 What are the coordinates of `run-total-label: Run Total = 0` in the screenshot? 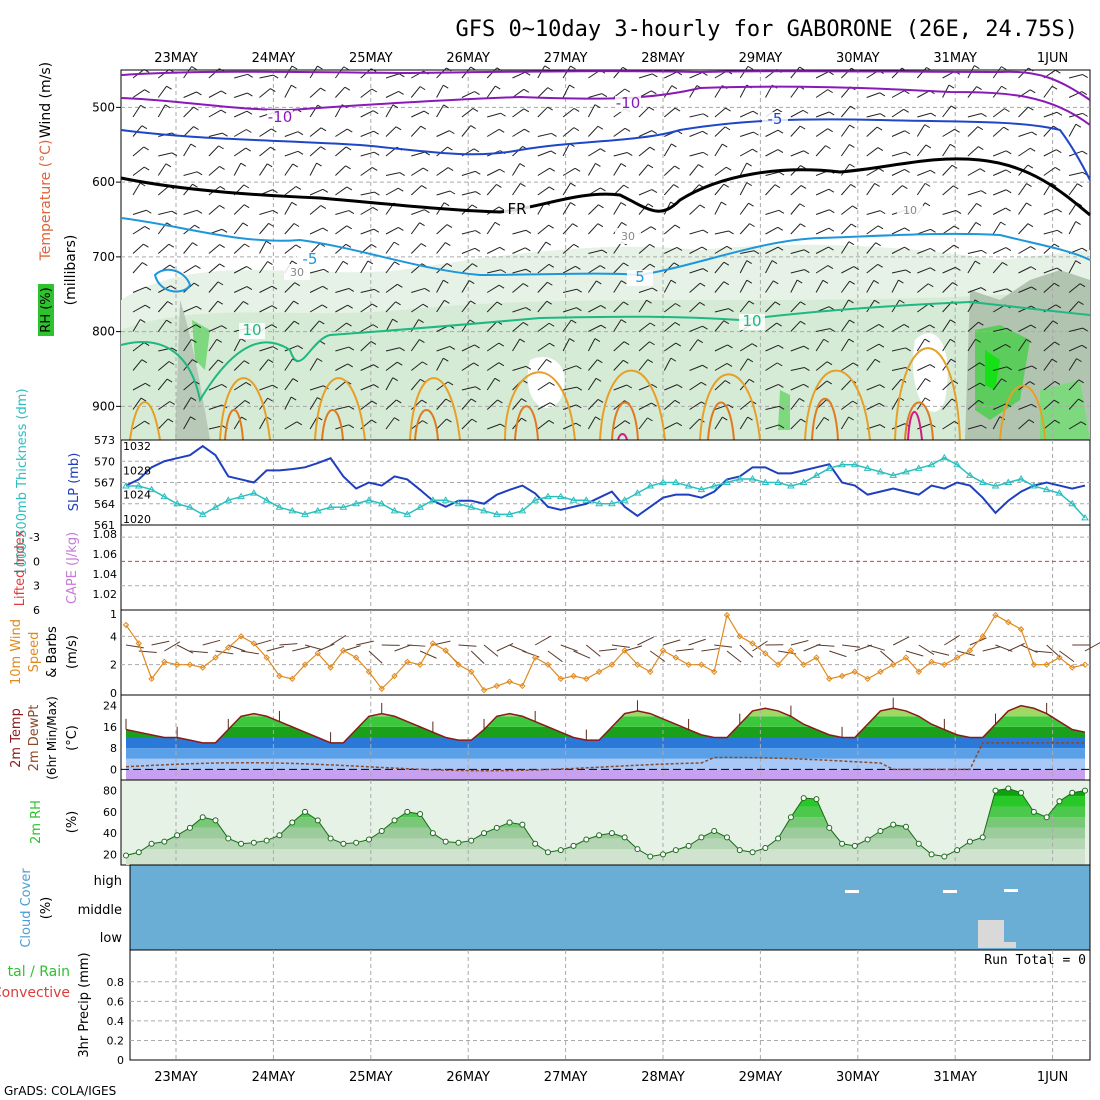 It's located at (1035, 960).